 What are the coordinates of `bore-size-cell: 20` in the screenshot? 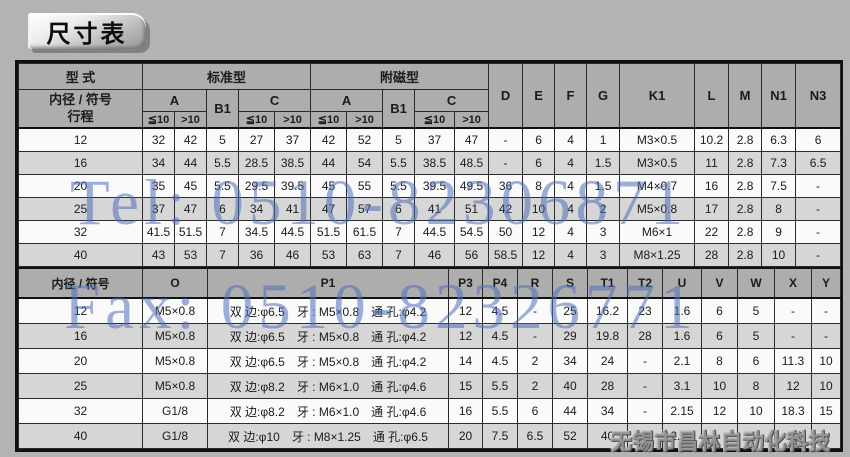 It's located at (80, 186).